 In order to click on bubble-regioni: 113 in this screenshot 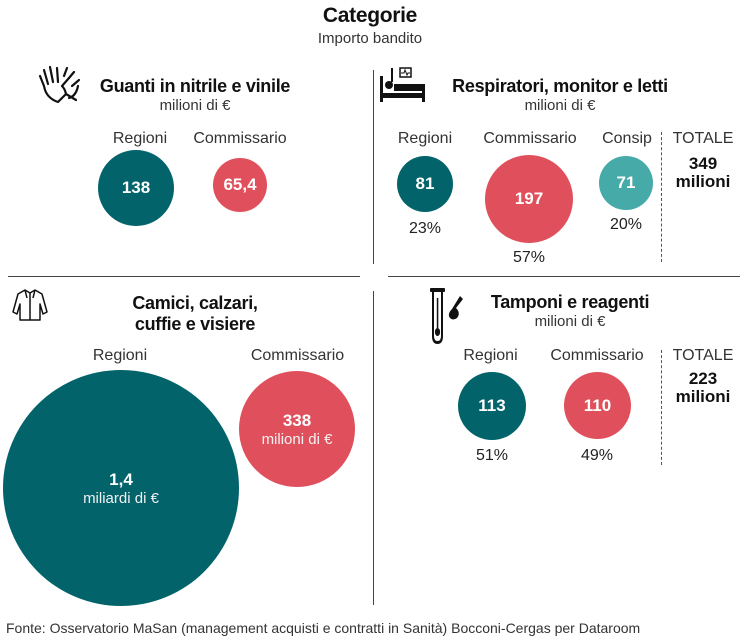, I will do `click(492, 406)`.